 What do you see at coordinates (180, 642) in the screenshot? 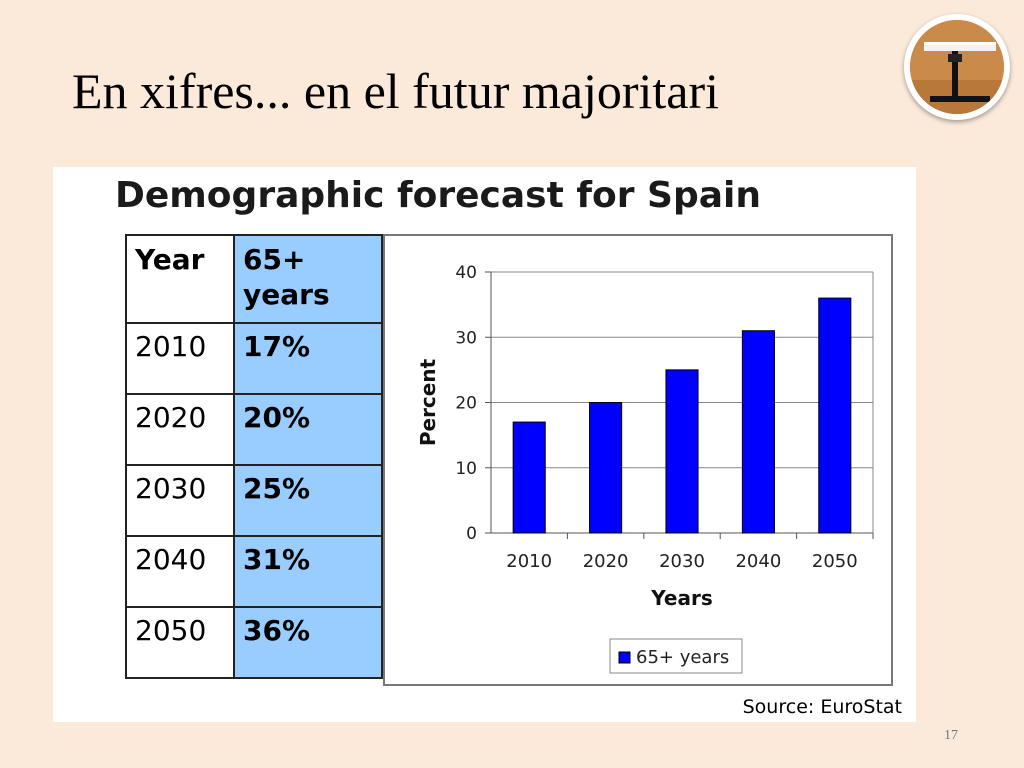
I see `table-cell-year: 2050` at bounding box center [180, 642].